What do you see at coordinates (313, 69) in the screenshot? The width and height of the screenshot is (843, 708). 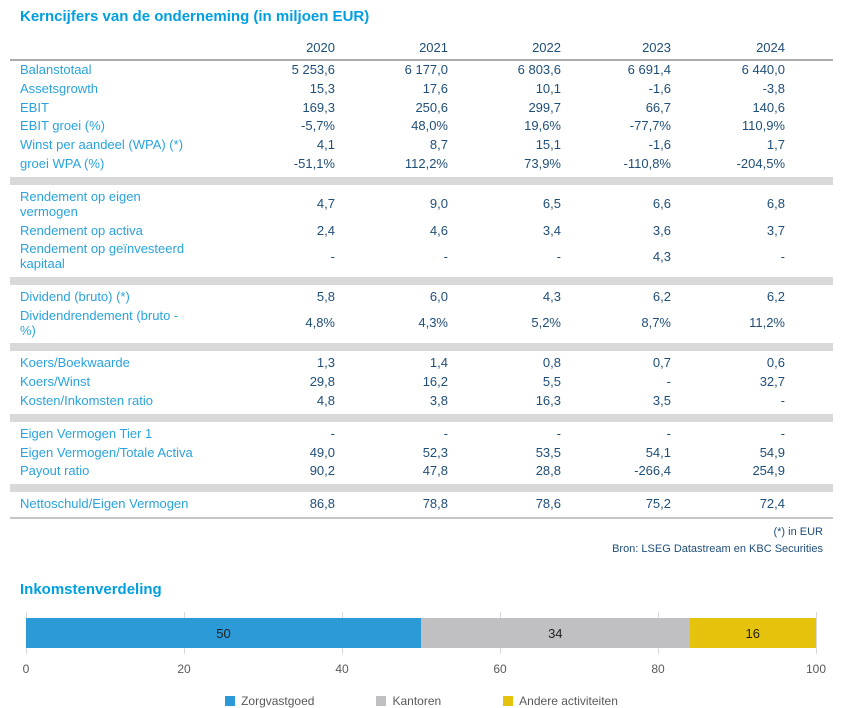 I see `cell-value: 5 253,6` at bounding box center [313, 69].